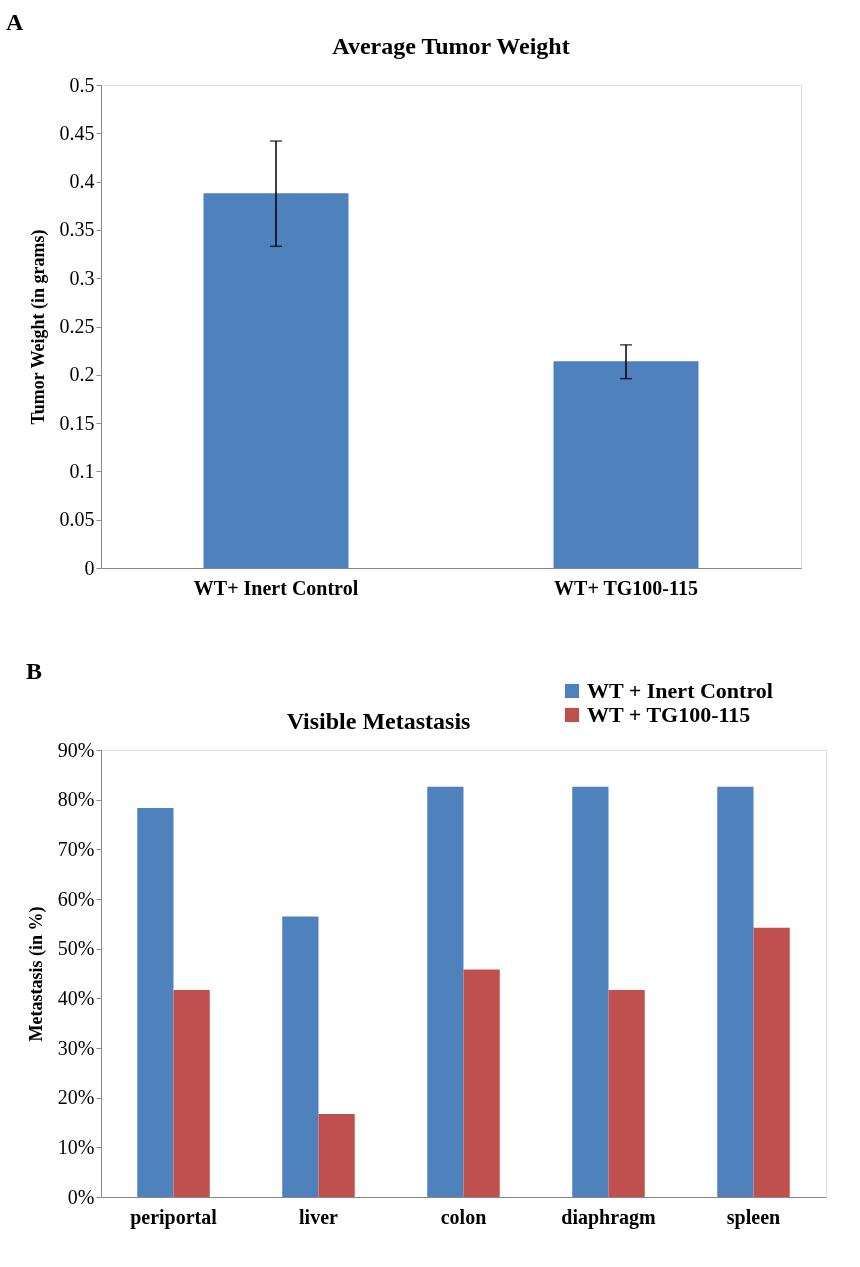 This screenshot has width=860, height=1267. Describe the element at coordinates (77, 519) in the screenshot. I see `y-tick-label: 0.05` at that location.